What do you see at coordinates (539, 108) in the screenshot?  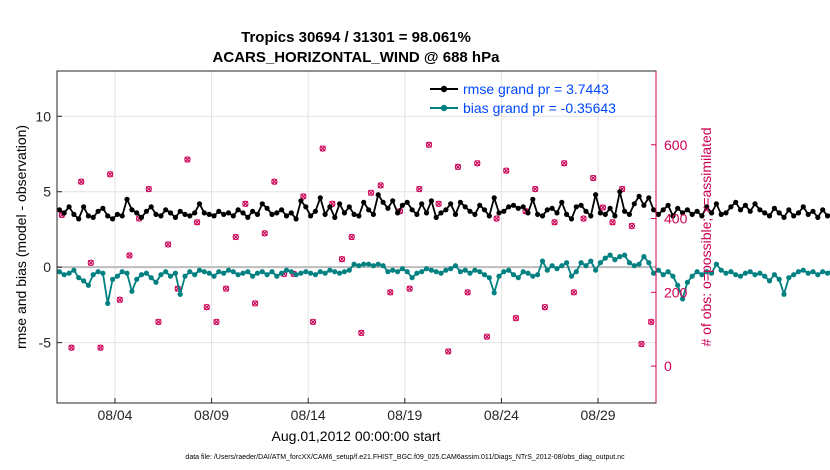 I see `legend-bias-text: bias grand pr = -0.35643` at bounding box center [539, 108].